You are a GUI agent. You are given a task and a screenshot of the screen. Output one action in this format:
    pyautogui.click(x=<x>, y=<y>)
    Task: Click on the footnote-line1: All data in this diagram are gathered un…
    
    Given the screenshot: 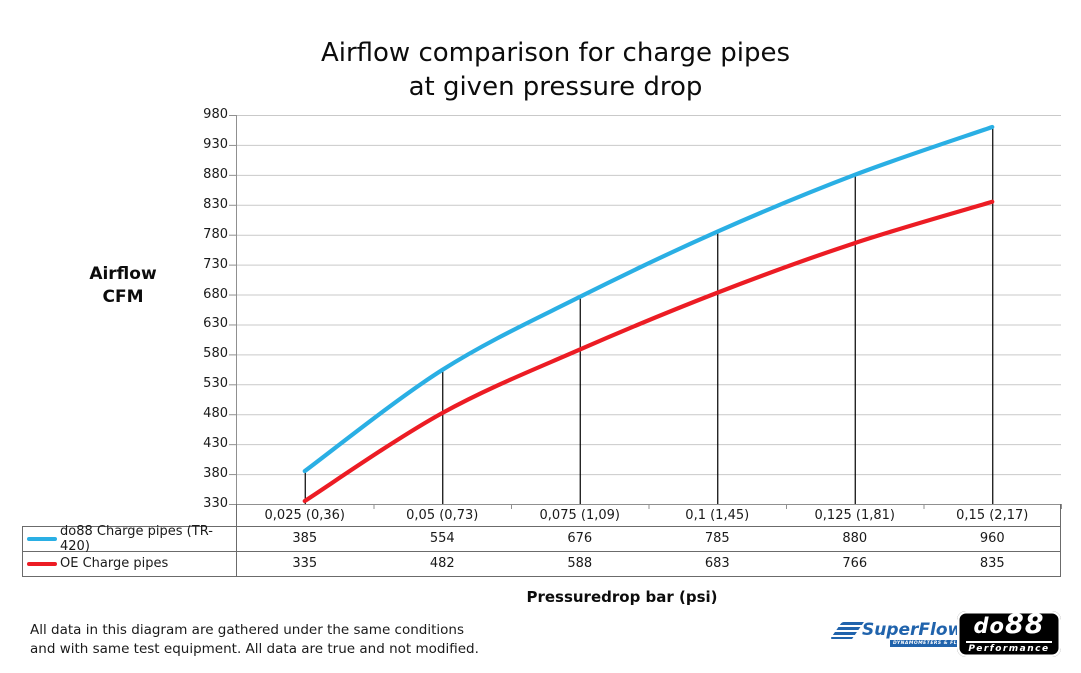 What is the action you would take?
    pyautogui.click(x=247, y=630)
    